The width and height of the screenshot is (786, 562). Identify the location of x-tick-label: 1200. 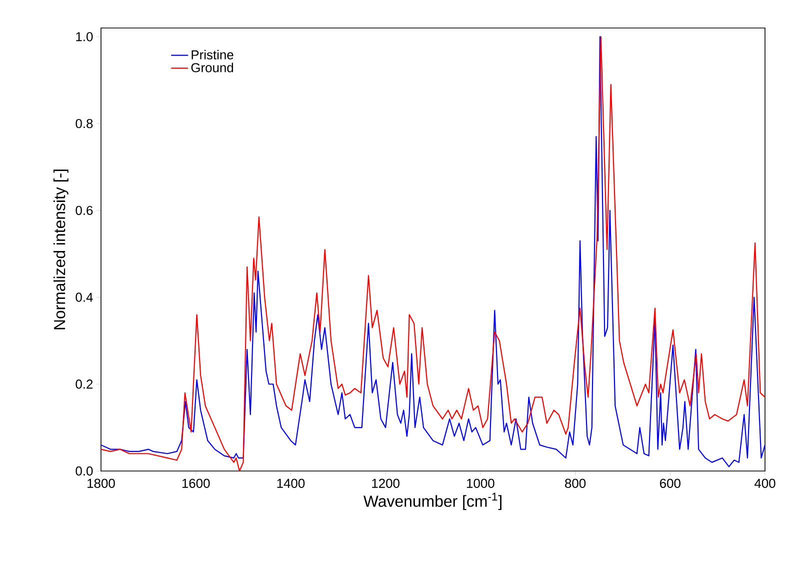
(386, 483).